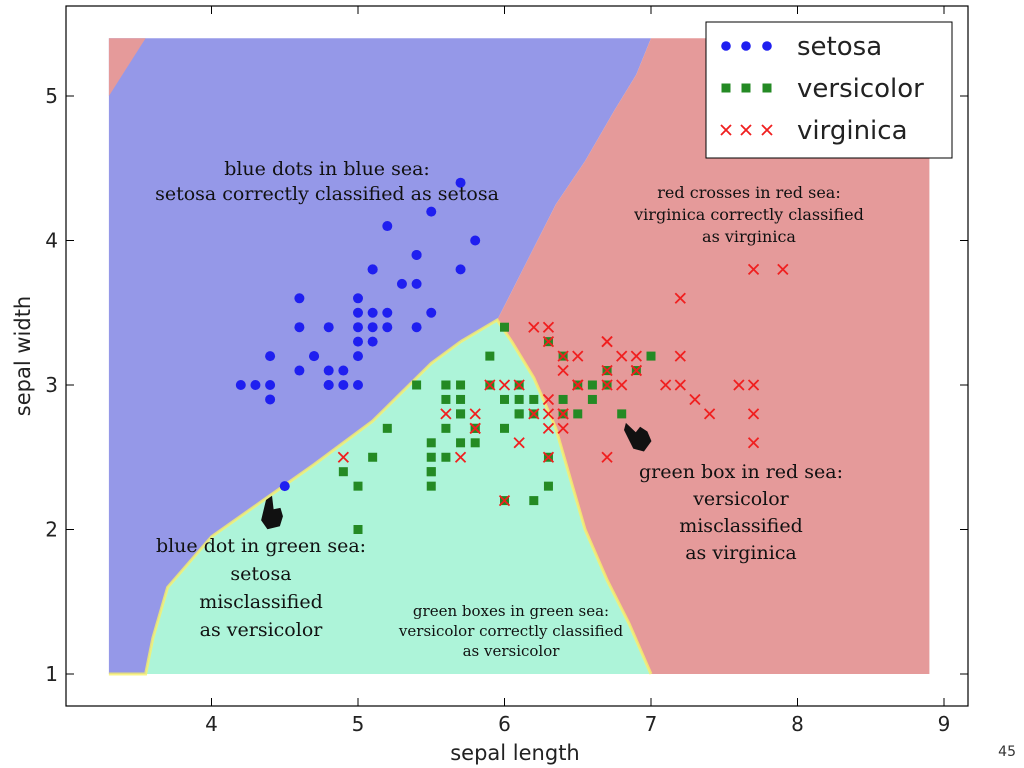  What do you see at coordinates (515, 753) in the screenshot?
I see `x-axis-label: sepal length` at bounding box center [515, 753].